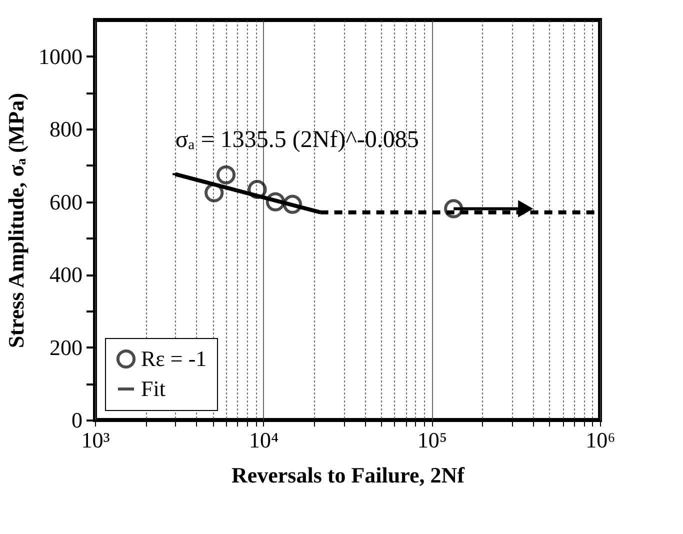  I want to click on y-tick-label: 800, so click(66, 129).